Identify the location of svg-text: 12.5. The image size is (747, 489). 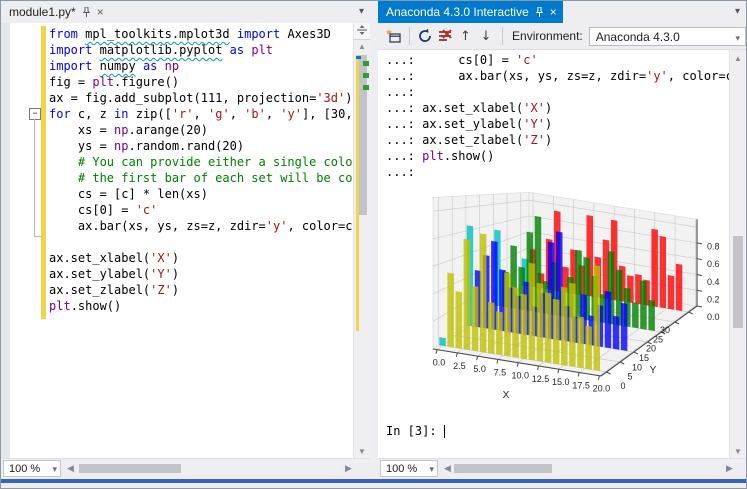
(541, 379).